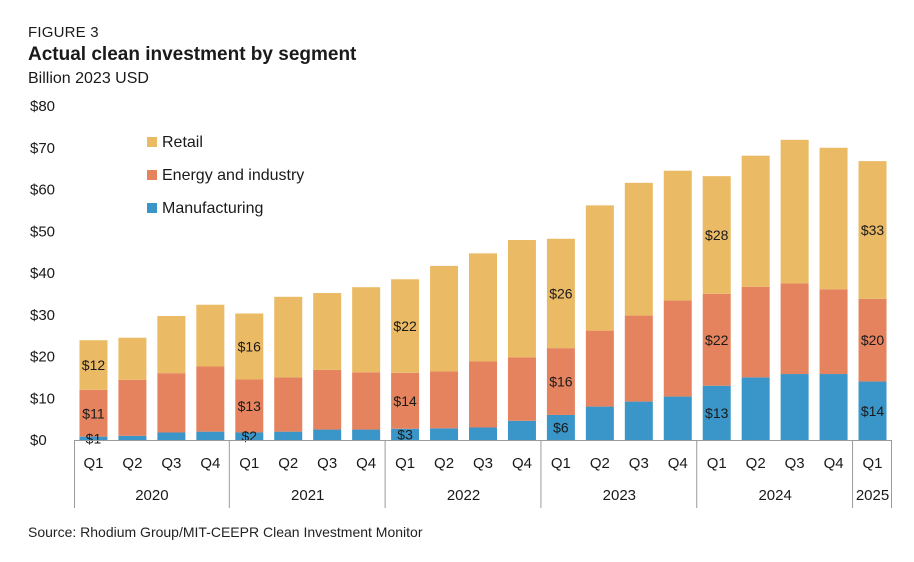 The image size is (914, 562). I want to click on y-tick-label: $10, so click(42, 398).